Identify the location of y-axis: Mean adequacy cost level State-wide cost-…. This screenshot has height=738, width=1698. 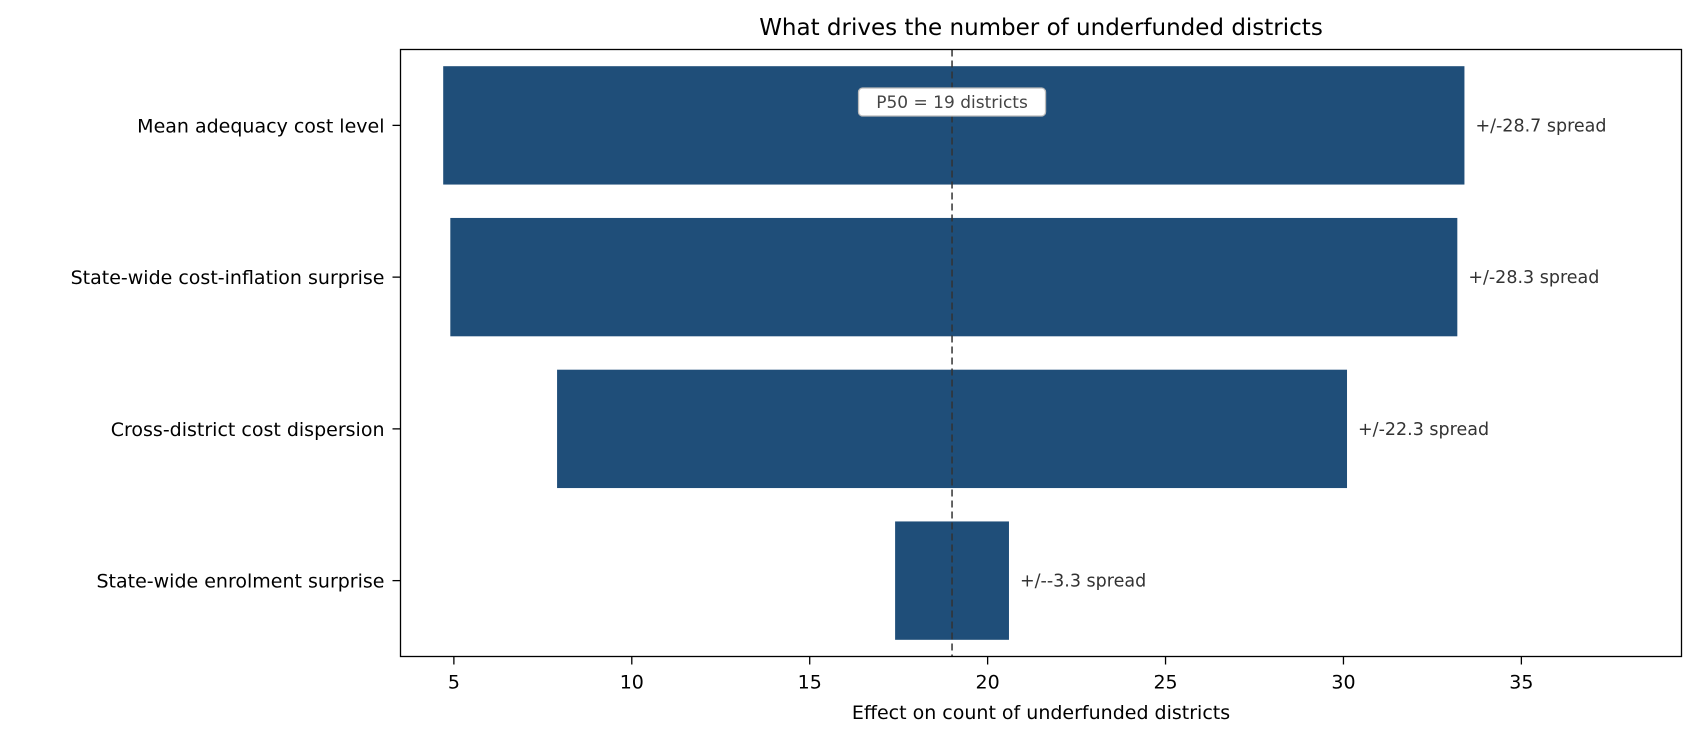
(236, 354).